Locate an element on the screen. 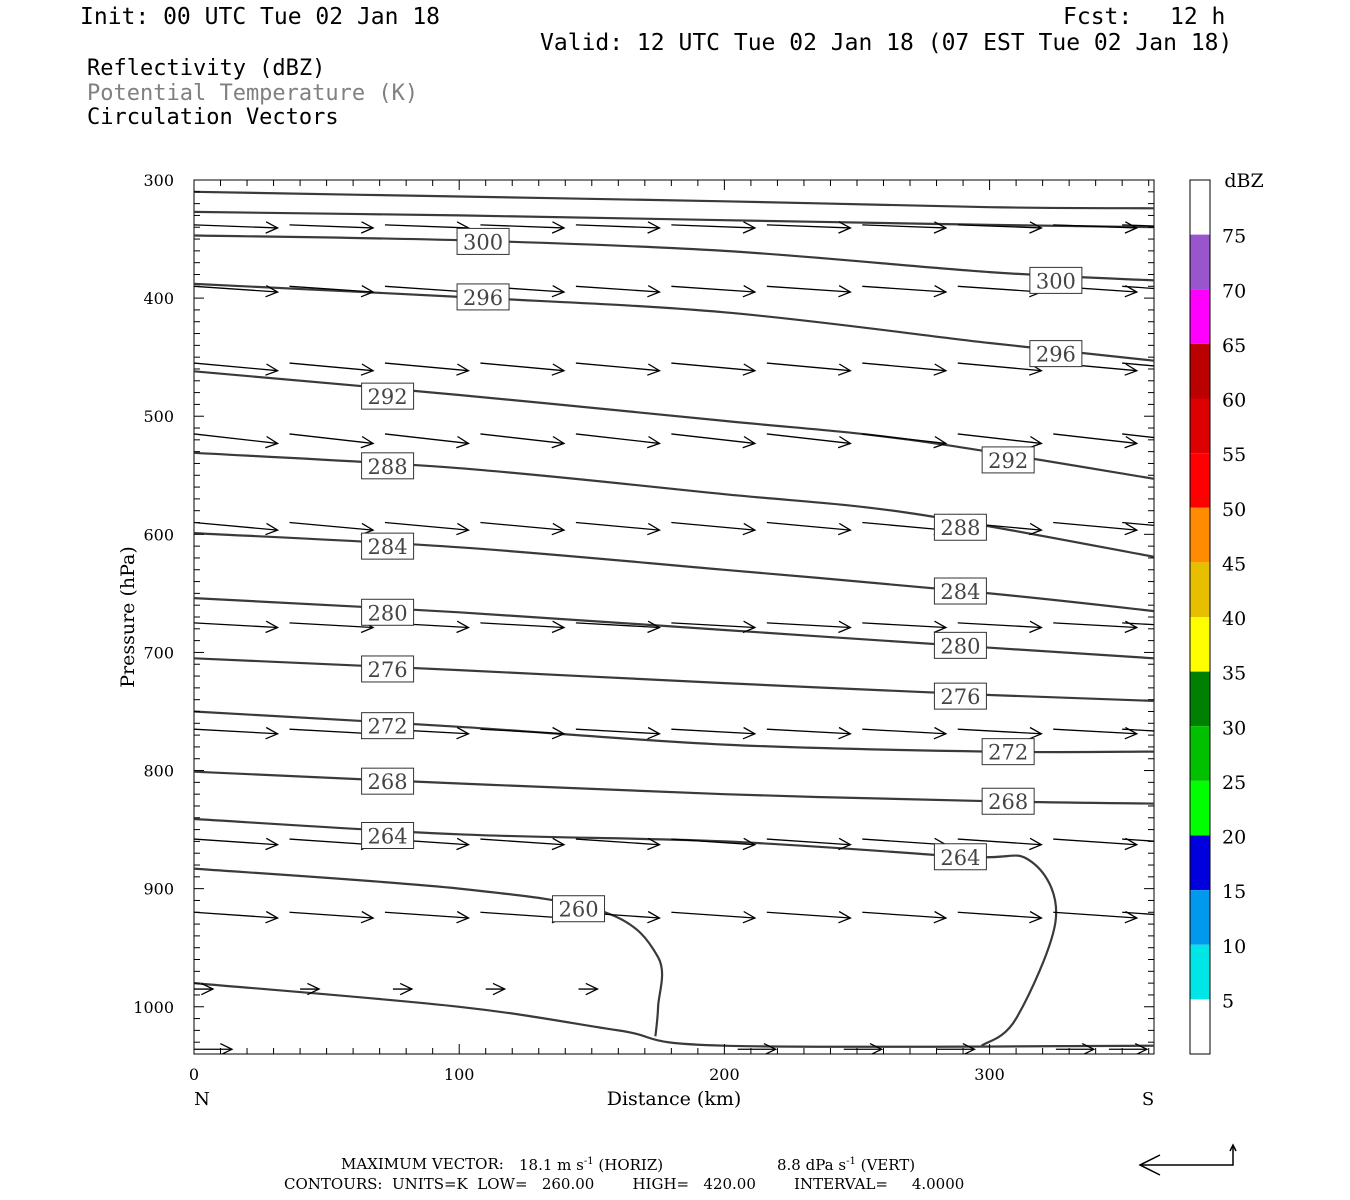 The height and width of the screenshot is (1200, 1350). colorbar-level-label: 45 is located at coordinates (1234, 564).